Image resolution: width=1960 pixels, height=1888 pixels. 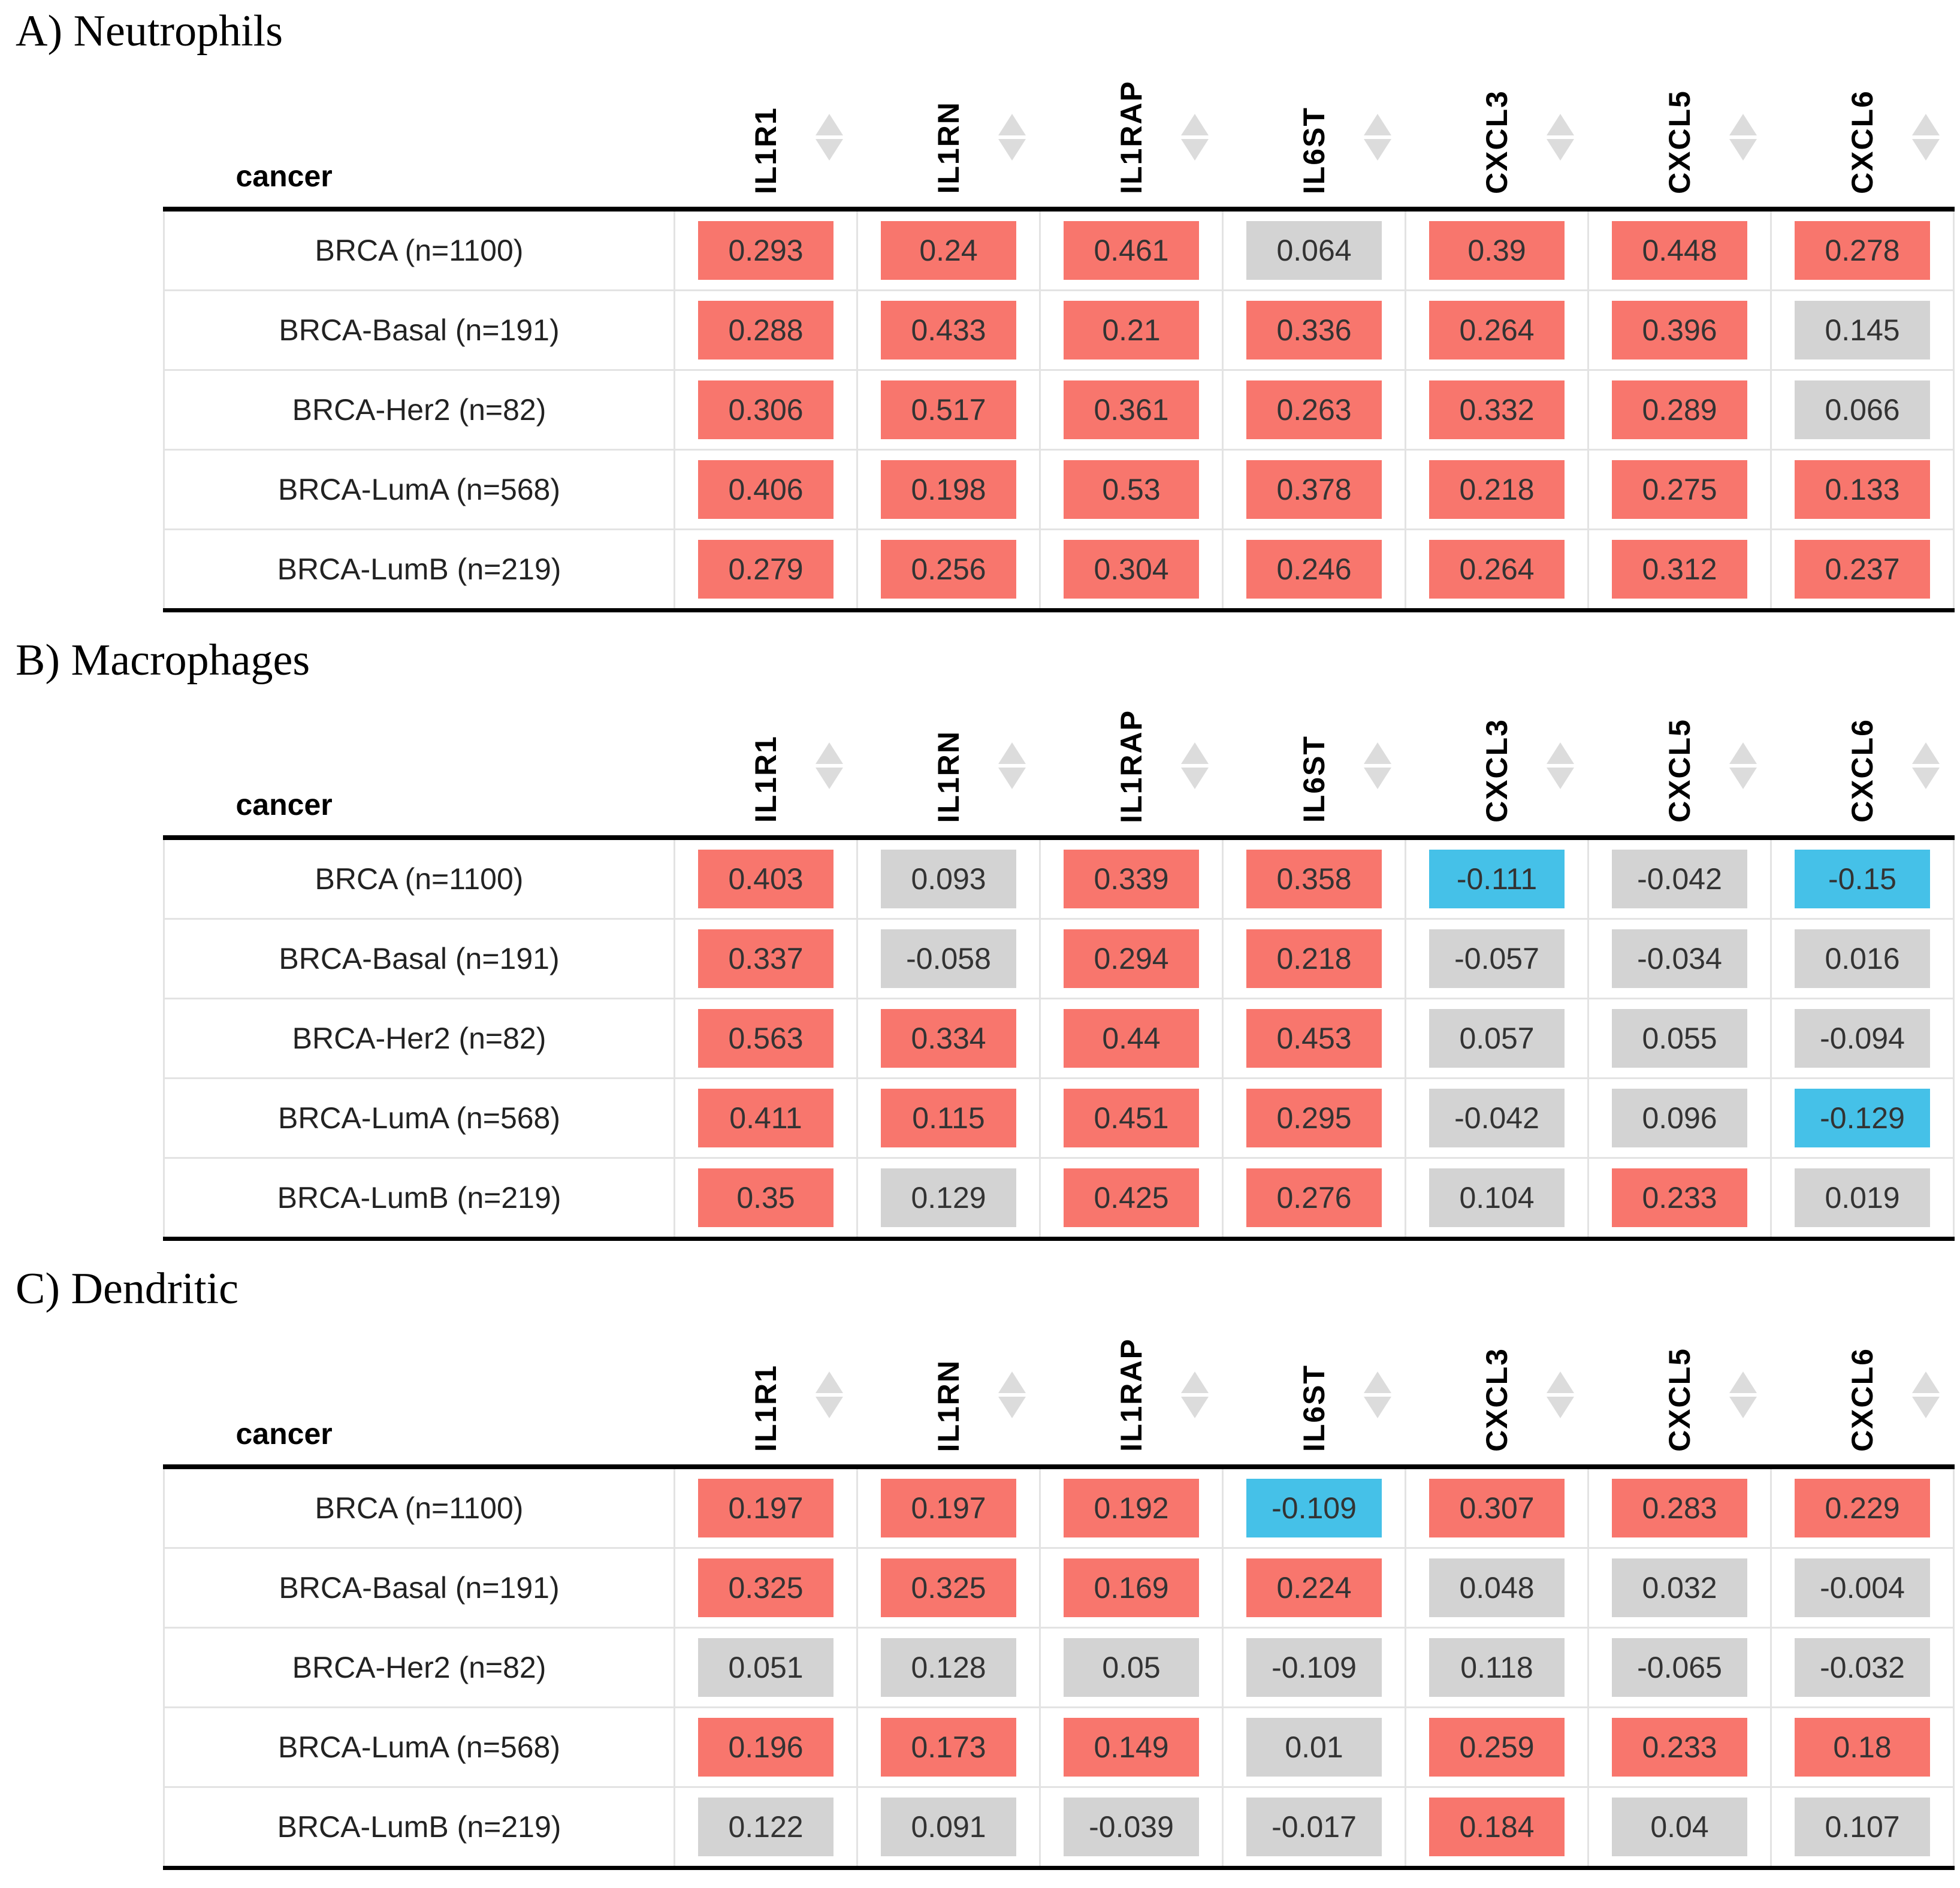 I want to click on value-cell-il1rap: 0.169, so click(x=1131, y=1588).